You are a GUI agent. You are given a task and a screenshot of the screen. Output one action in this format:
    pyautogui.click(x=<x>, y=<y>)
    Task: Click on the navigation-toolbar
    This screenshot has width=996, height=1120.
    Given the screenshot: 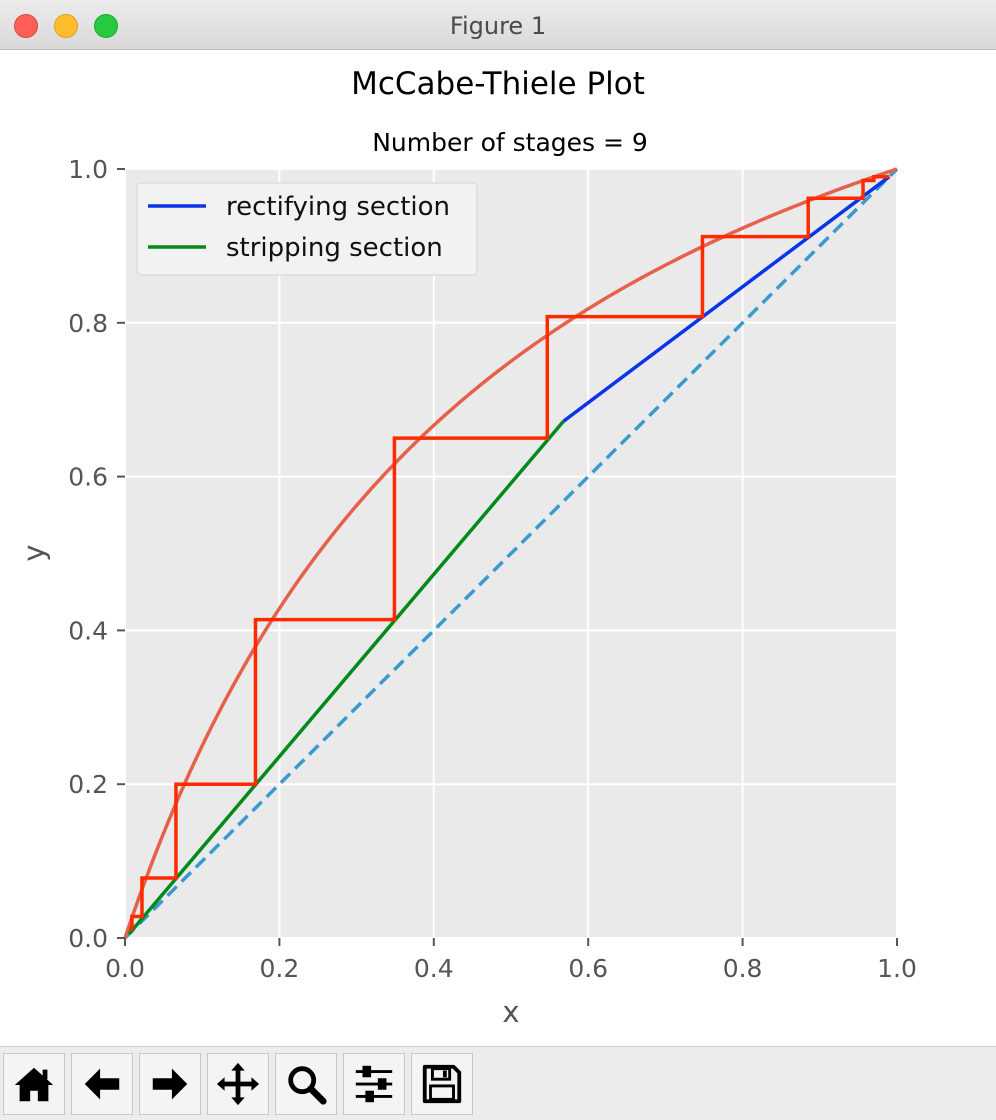 What is the action you would take?
    pyautogui.click(x=498, y=1083)
    